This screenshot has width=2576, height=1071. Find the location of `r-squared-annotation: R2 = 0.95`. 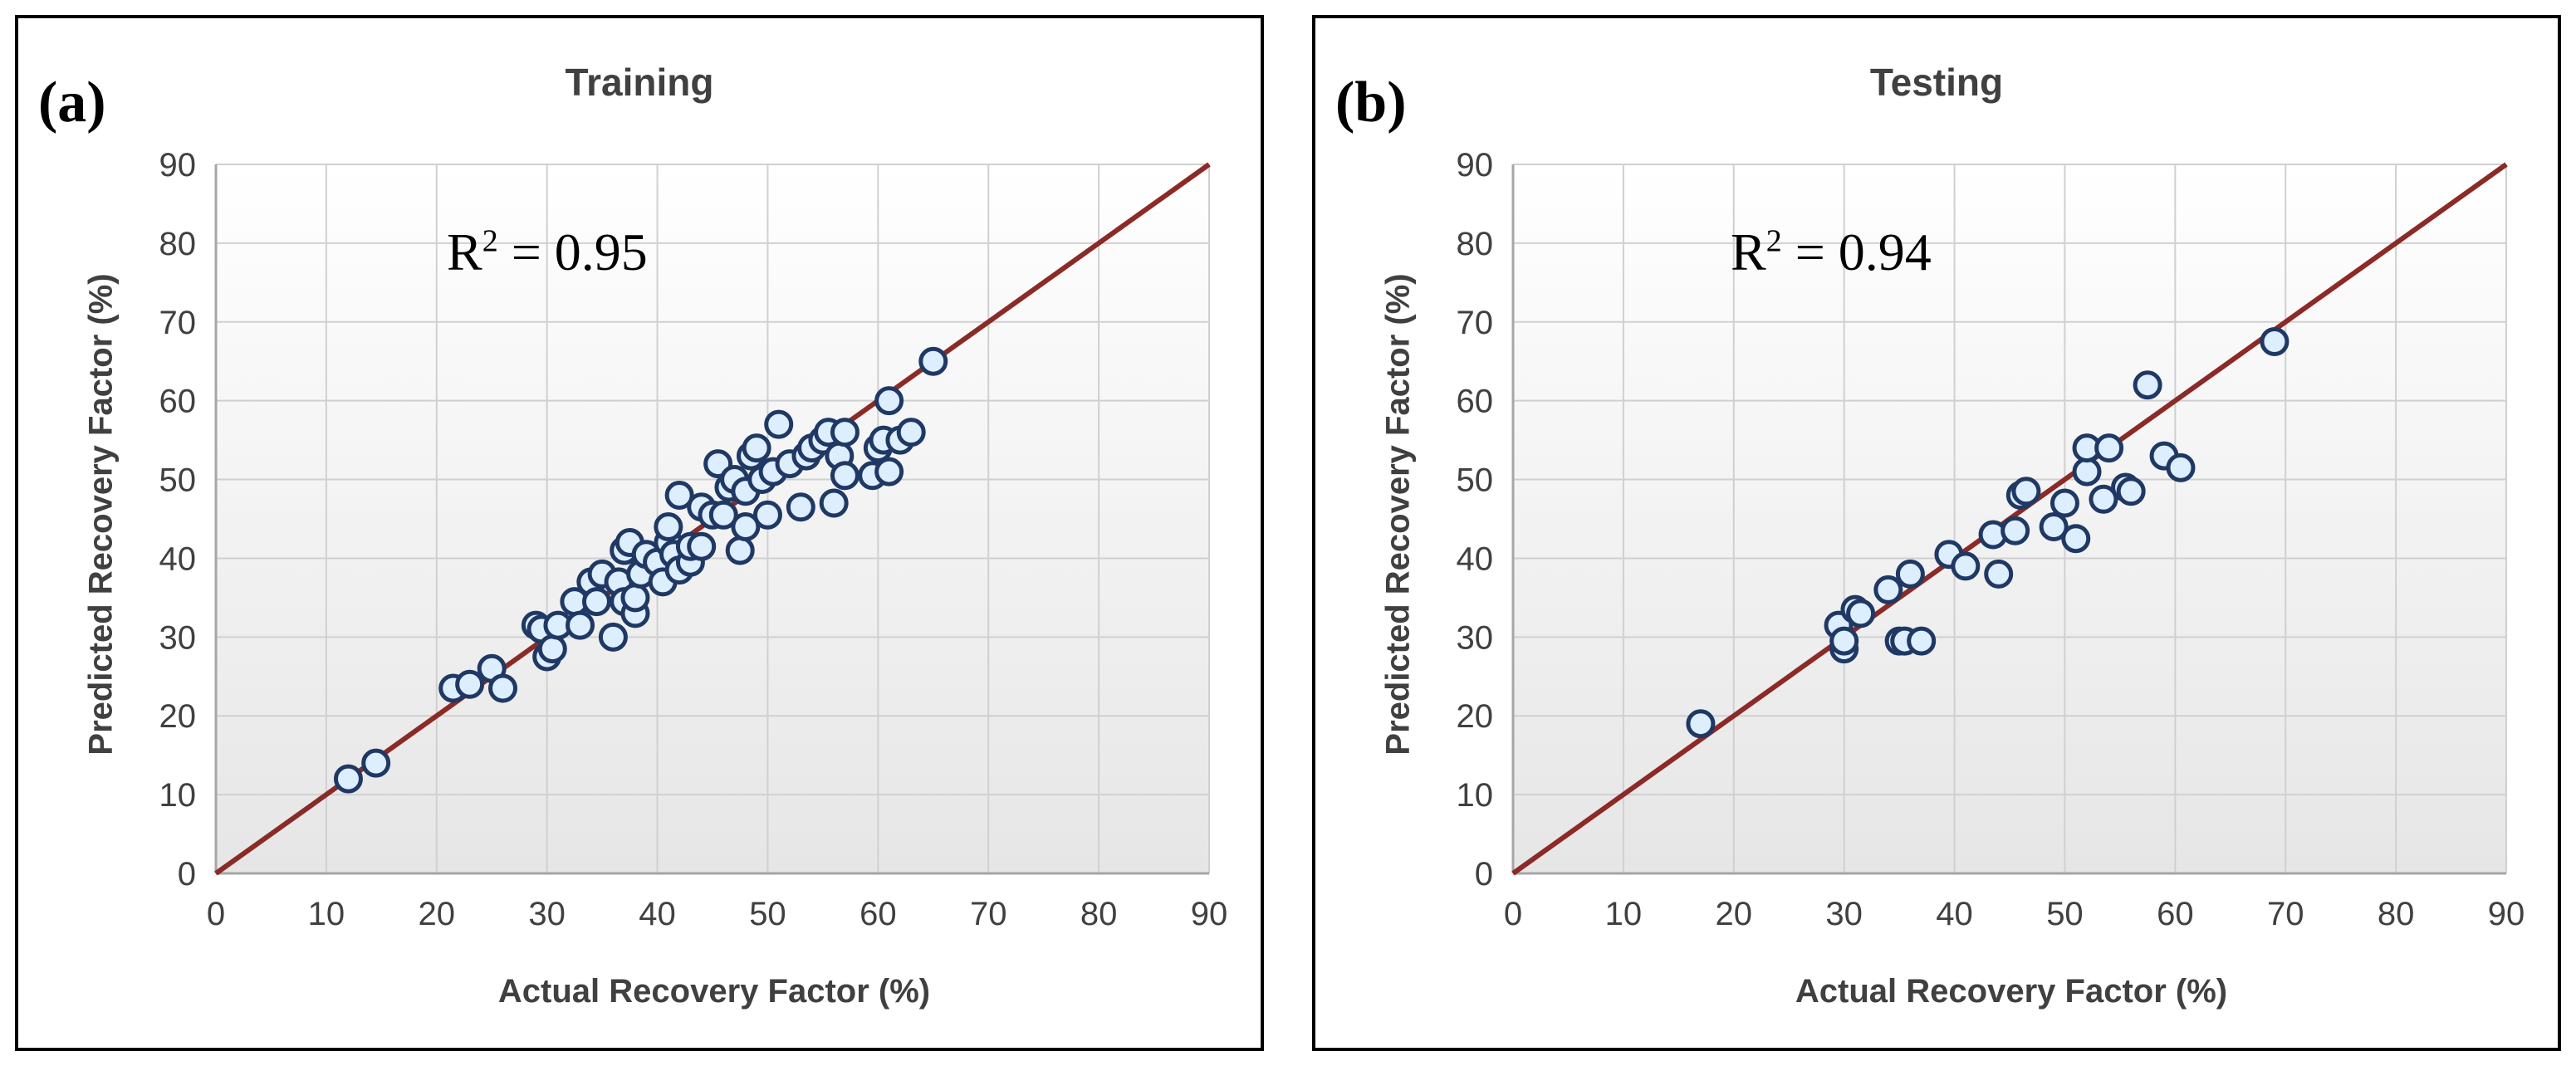

r-squared-annotation: R2 = 0.95 is located at coordinates (548, 252).